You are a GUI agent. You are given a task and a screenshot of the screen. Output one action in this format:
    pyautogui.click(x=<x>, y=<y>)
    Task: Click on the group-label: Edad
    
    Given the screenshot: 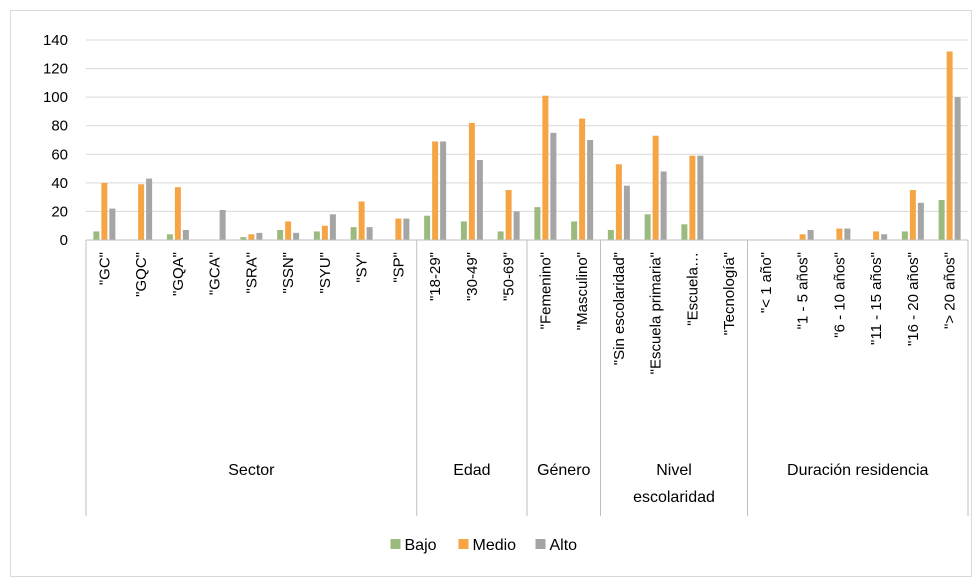 What is the action you would take?
    pyautogui.click(x=471, y=470)
    